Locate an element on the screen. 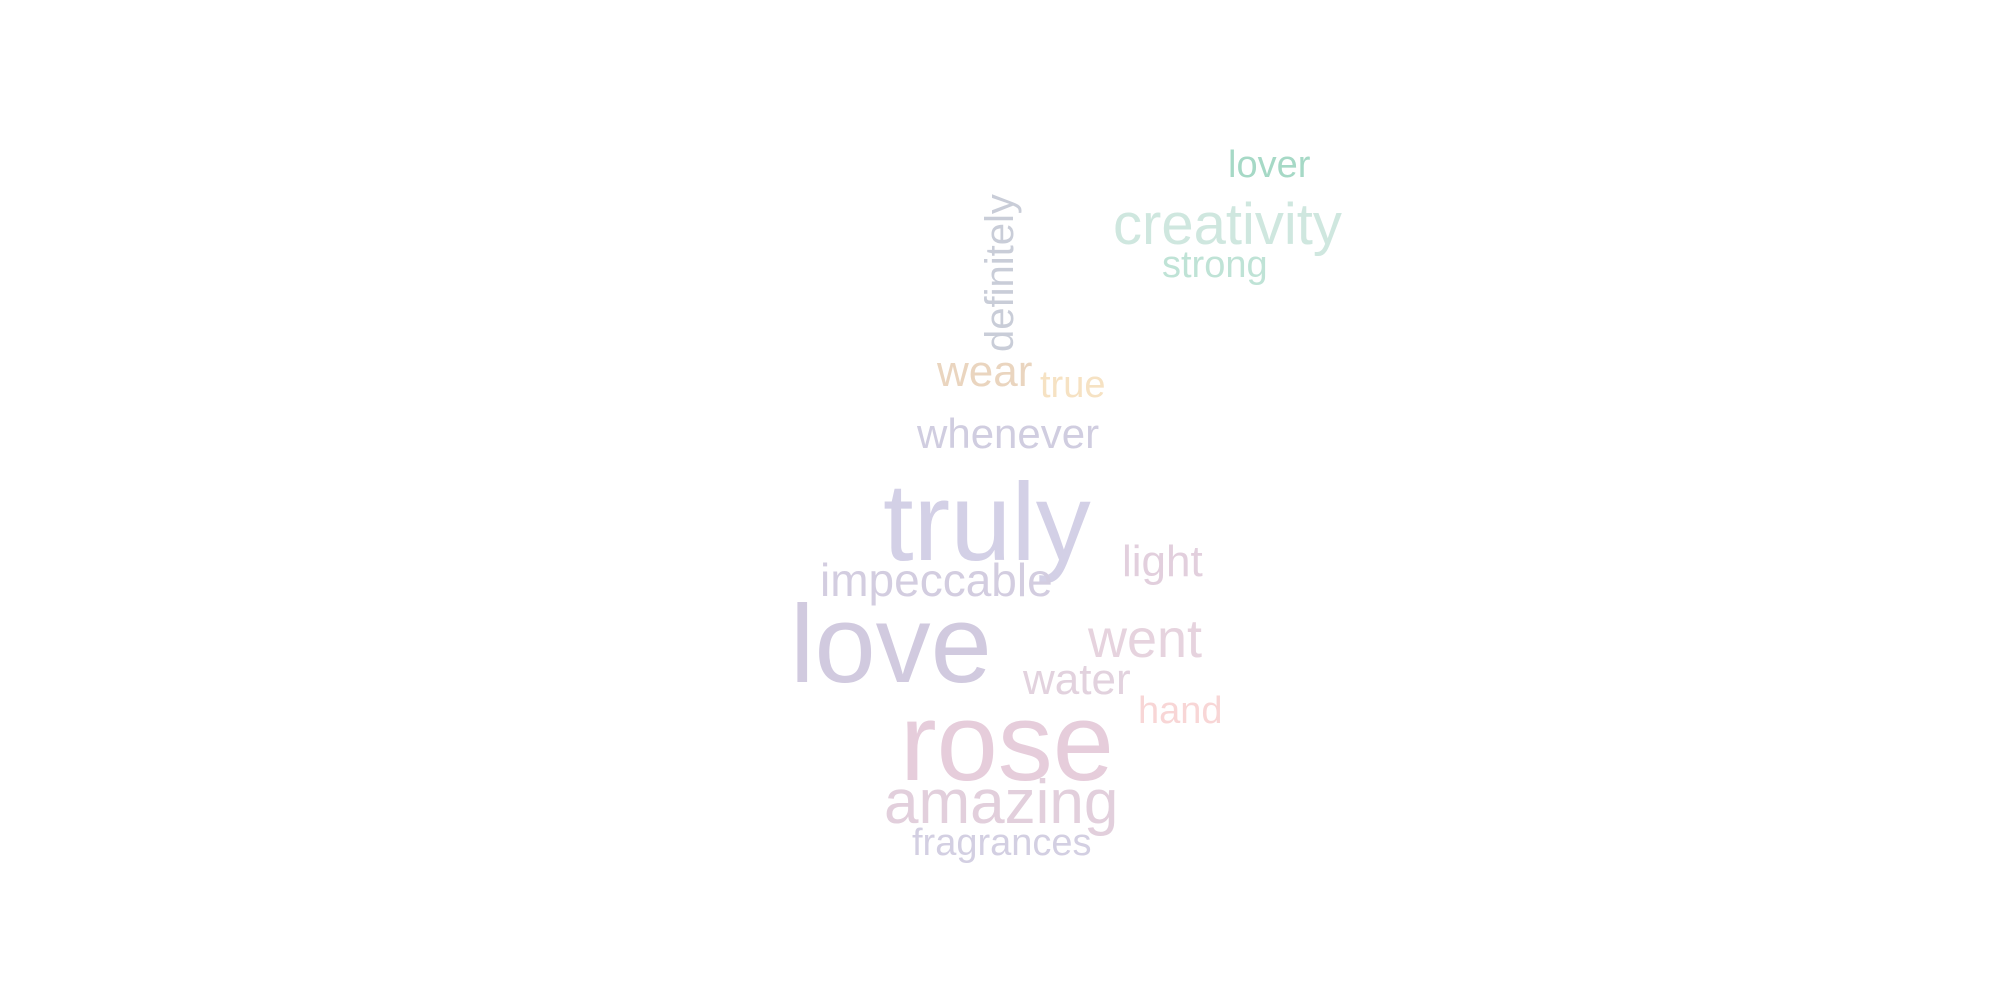 This screenshot has height=1000, width=2000. word-lover: lover is located at coordinates (1269, 165).